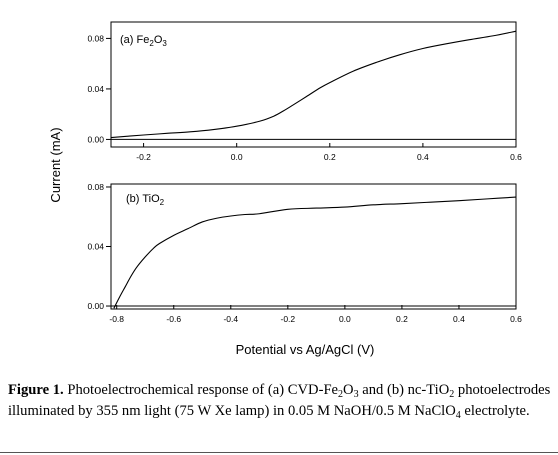  Describe the element at coordinates (279, 452) in the screenshot. I see `bottom-rule` at that location.